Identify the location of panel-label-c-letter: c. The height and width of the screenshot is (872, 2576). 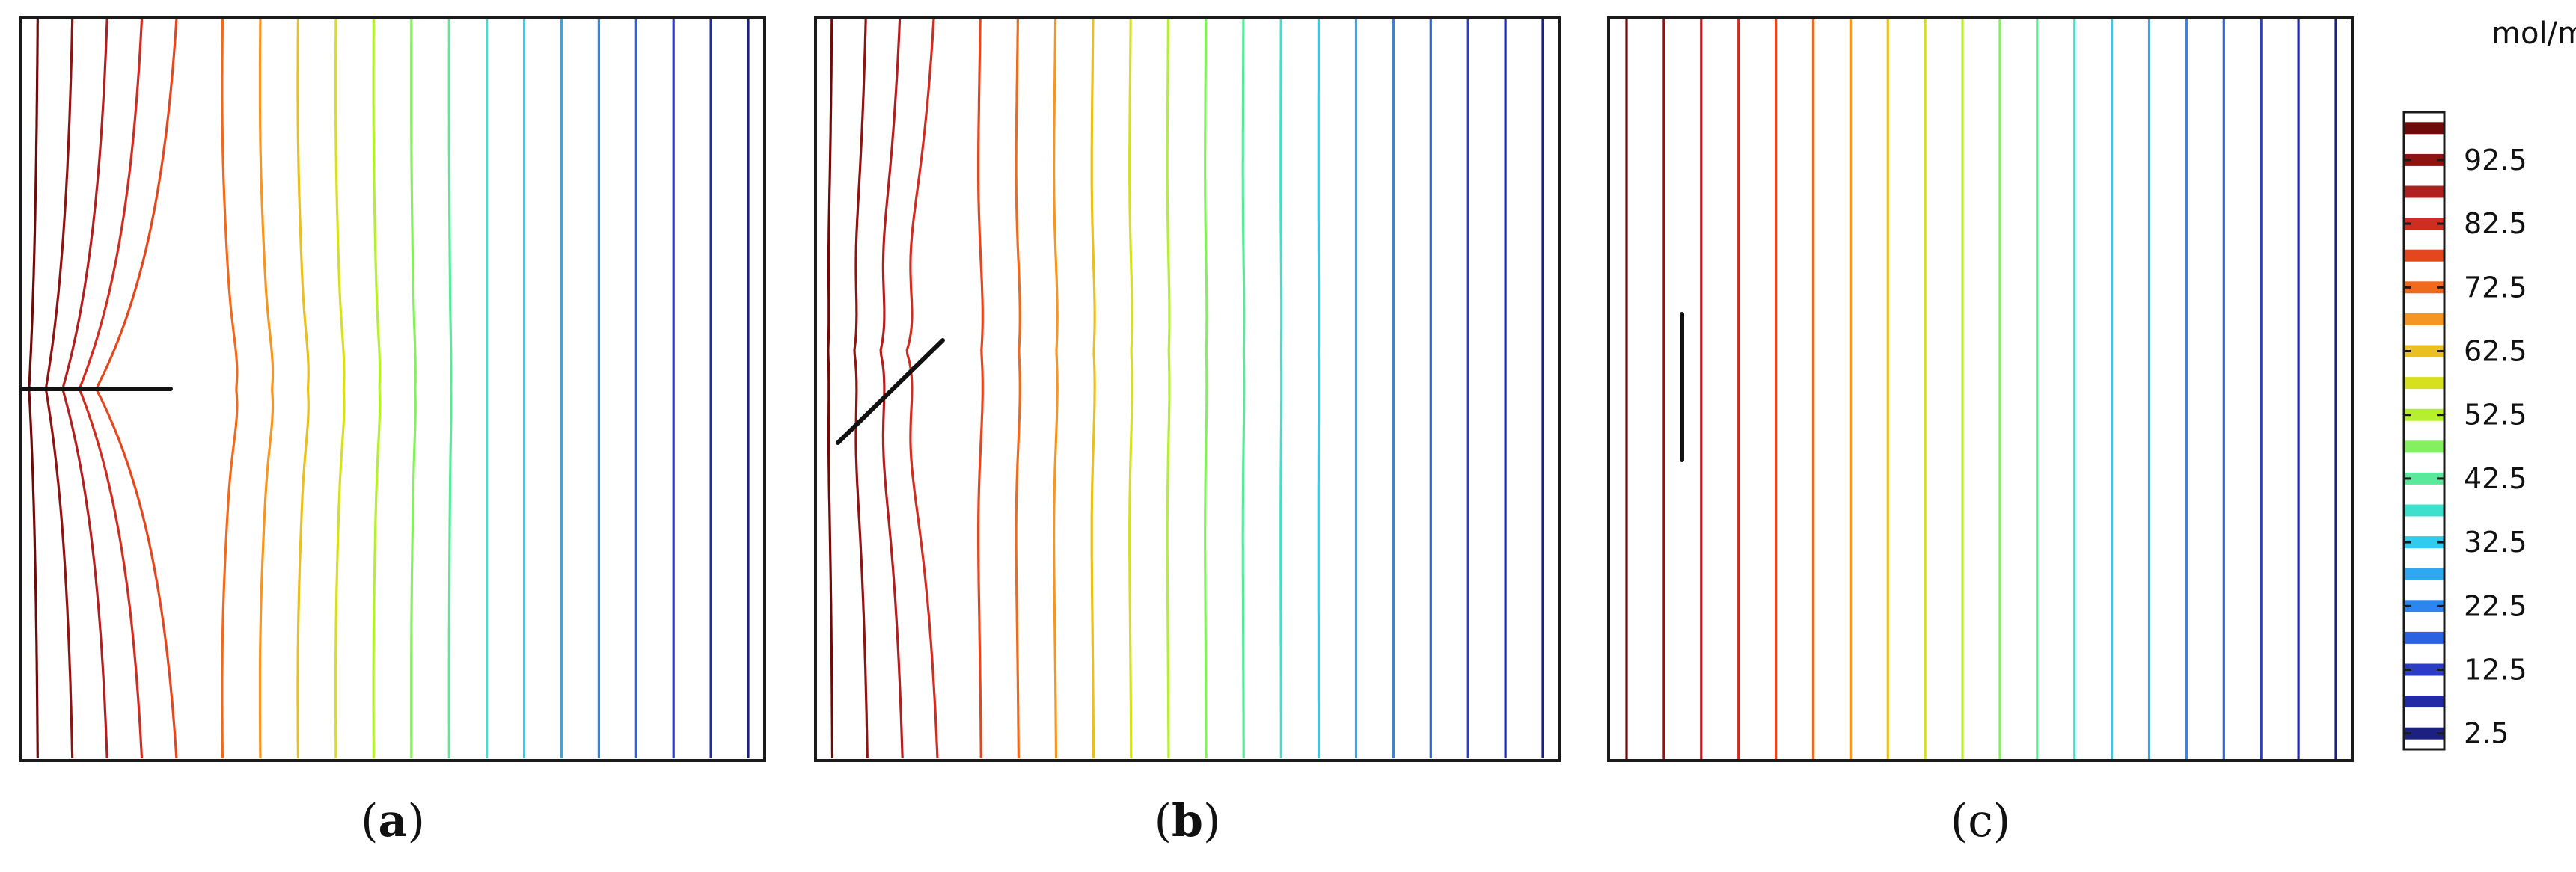
(1980, 821).